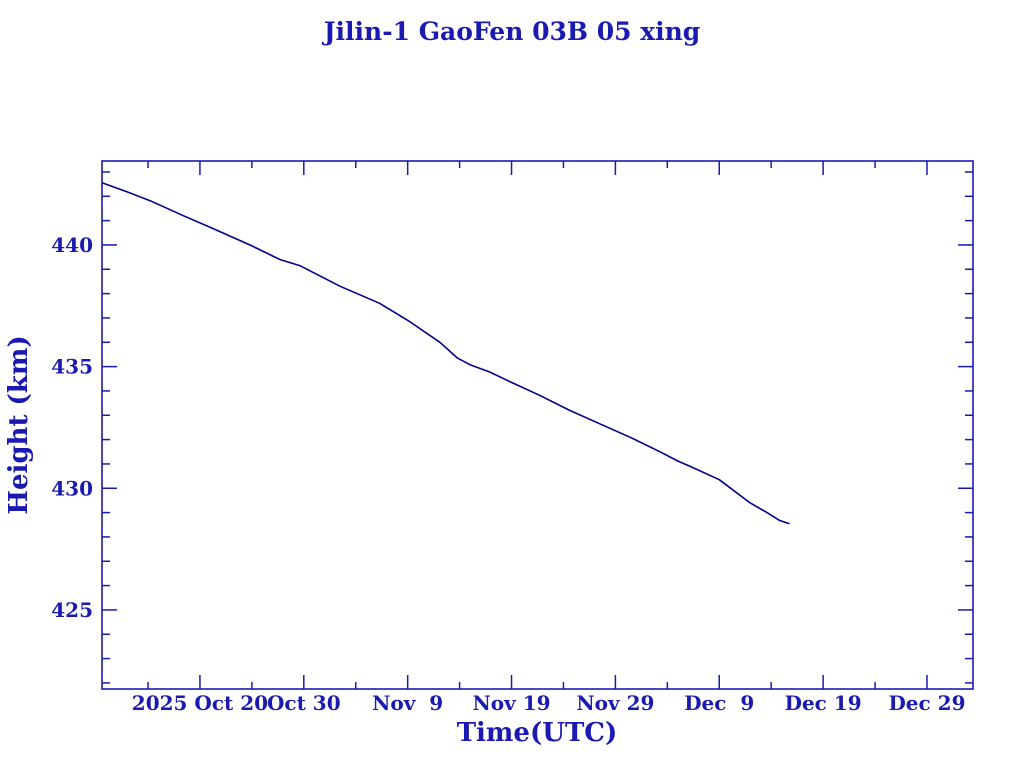 This screenshot has width=1024, height=768. Describe the element at coordinates (926, 703) in the screenshot. I see `x-tick-label: Dec 29` at that location.